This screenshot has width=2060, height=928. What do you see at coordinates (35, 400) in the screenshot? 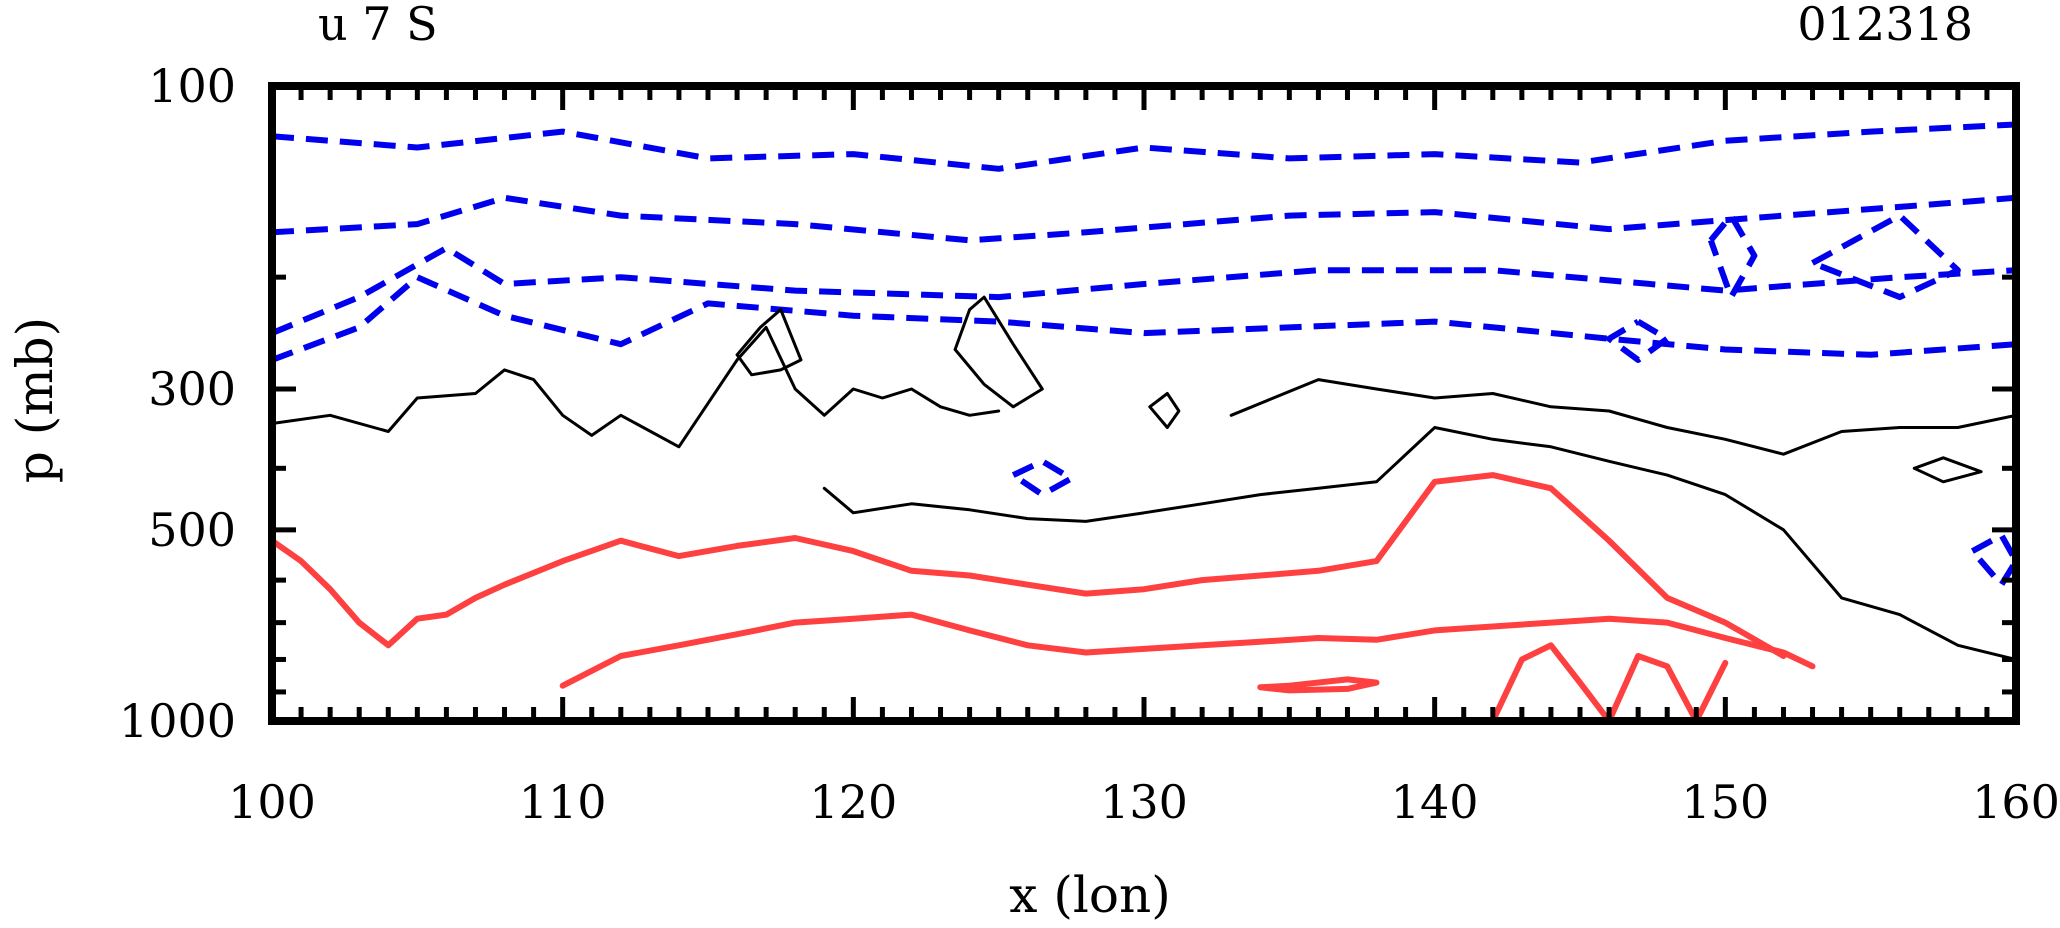
I see `y-axis-title: p (mb)` at bounding box center [35, 400].